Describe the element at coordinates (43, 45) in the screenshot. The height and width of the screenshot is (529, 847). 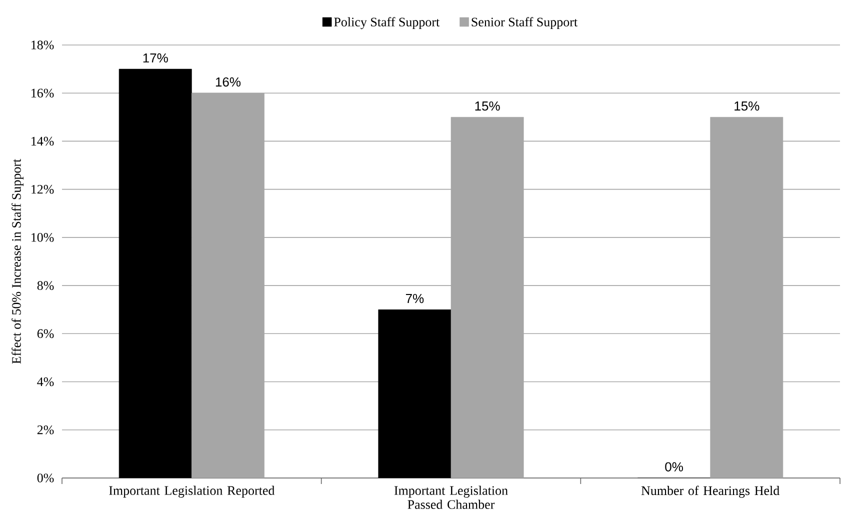
I see `y-tick-label: 18%` at that location.